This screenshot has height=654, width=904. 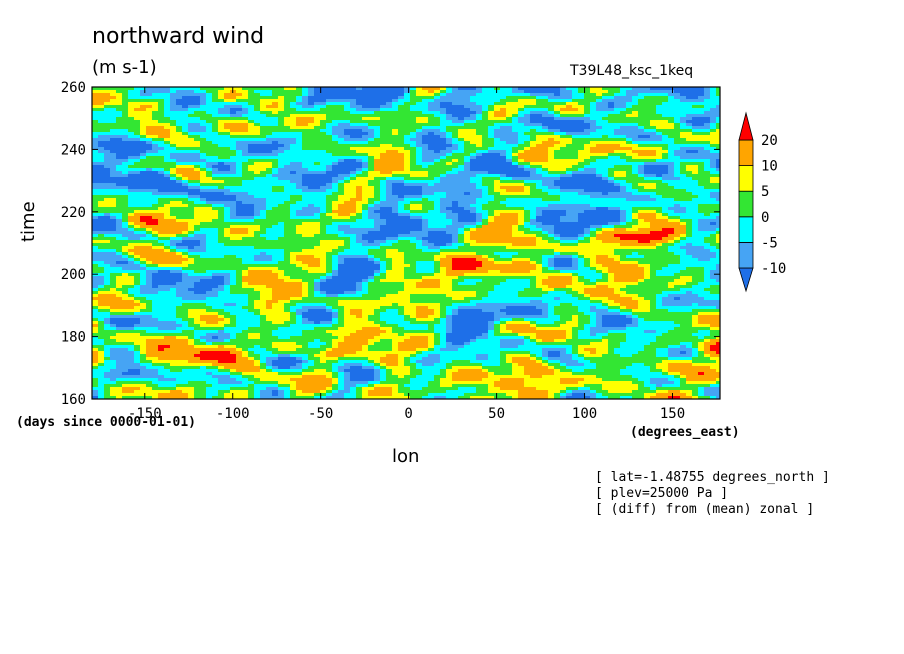 I want to click on y-tick-label: 180, so click(x=73, y=338).